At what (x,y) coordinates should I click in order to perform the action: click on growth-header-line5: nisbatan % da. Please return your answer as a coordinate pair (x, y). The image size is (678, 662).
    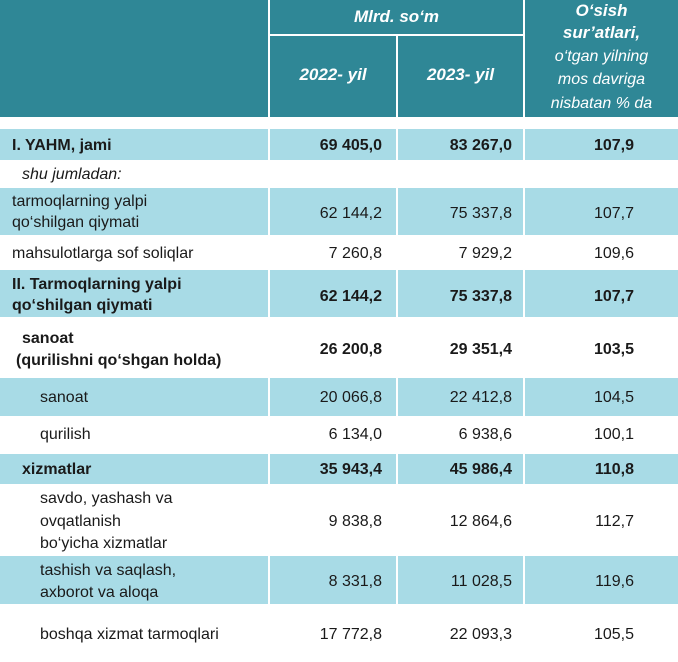
    Looking at the image, I should click on (601, 103).